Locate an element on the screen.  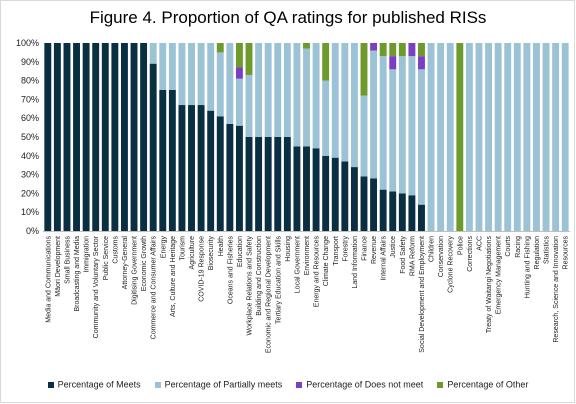
legend-label: Percentage of Other is located at coordinates (488, 384).